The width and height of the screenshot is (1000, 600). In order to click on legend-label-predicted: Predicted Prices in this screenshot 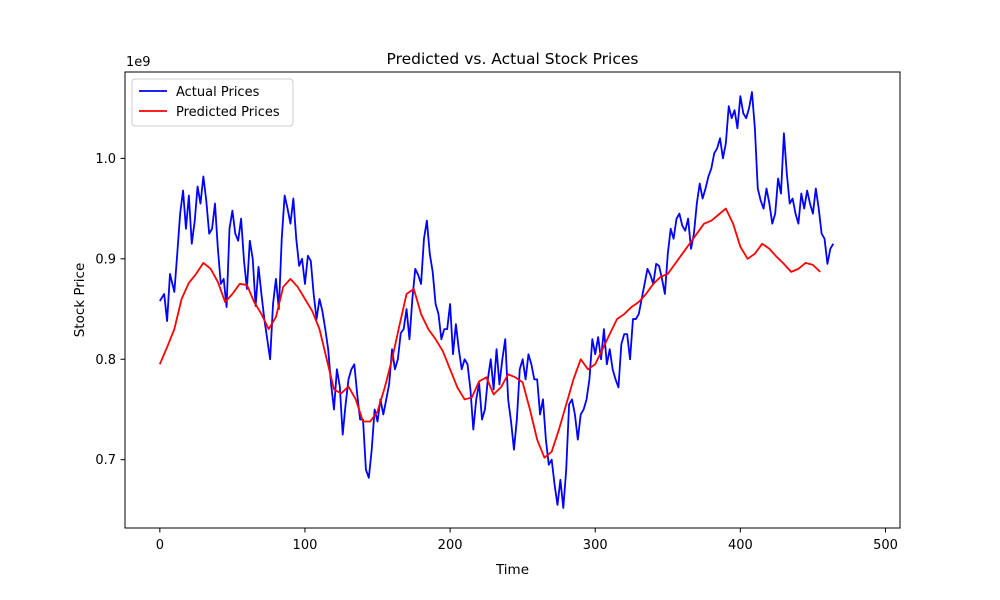, I will do `click(228, 112)`.